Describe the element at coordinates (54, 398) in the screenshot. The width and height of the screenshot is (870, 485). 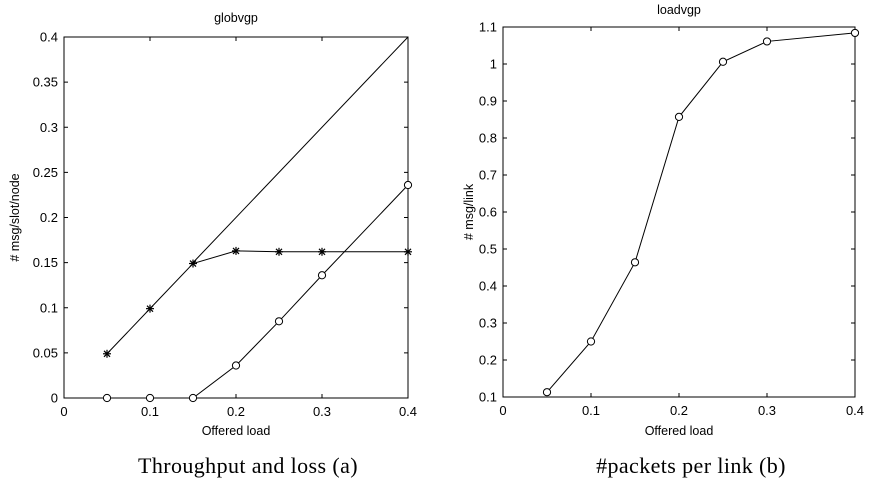
I see `y-tick-label: 0` at that location.